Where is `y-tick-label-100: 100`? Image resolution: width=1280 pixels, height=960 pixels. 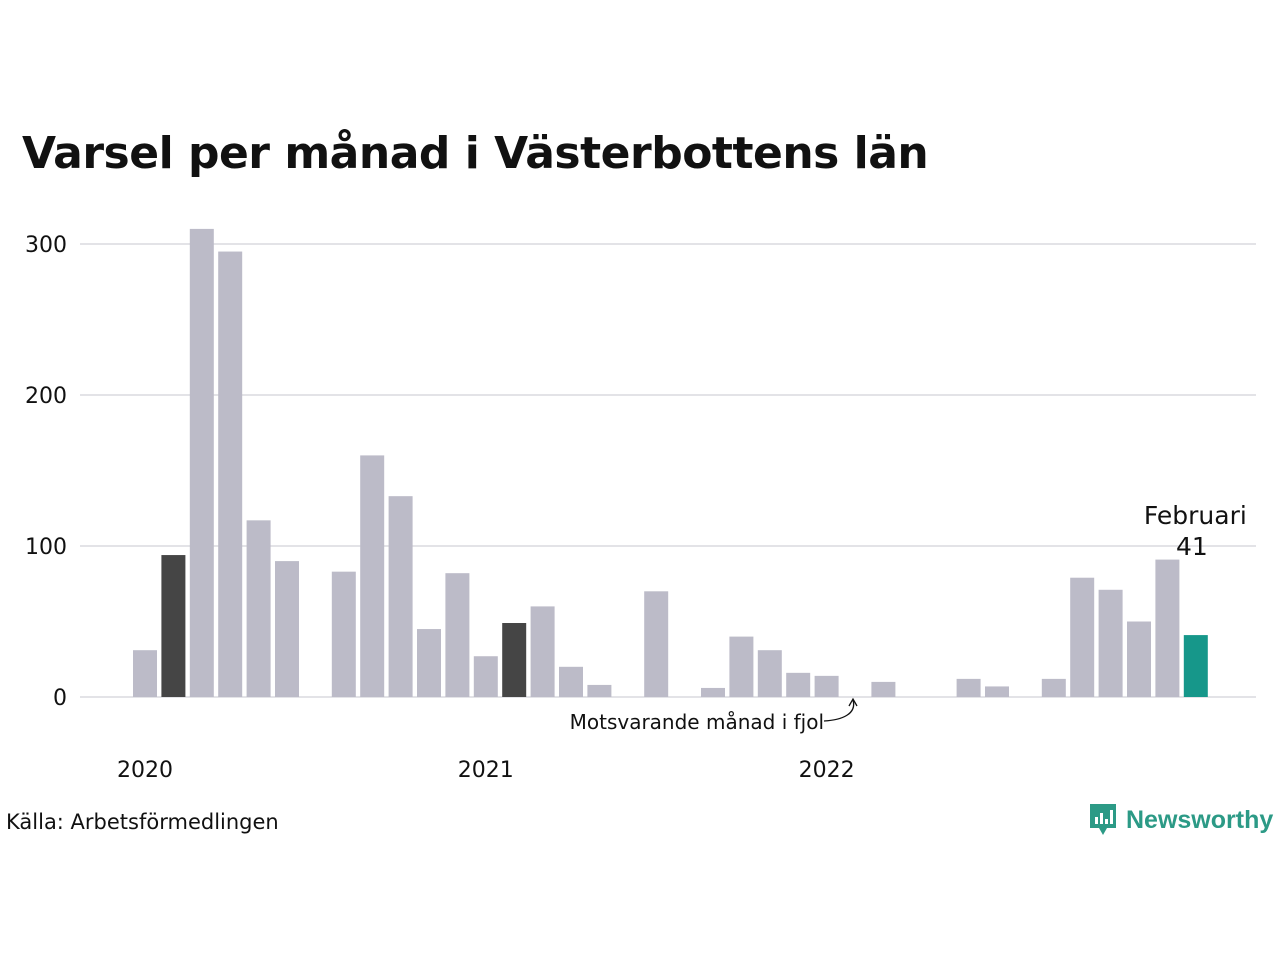
y-tick-label-100: 100 is located at coordinates (46, 547).